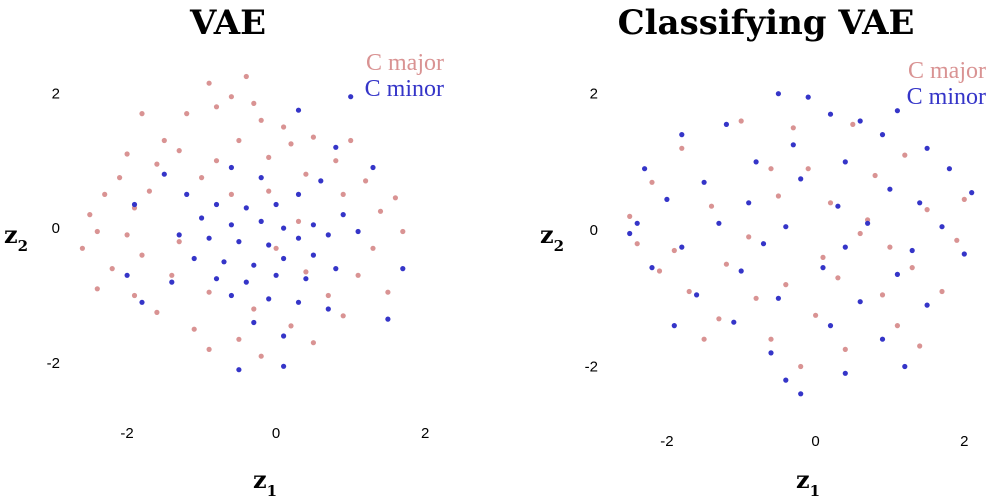 The image size is (1002, 504). Describe the element at coordinates (591, 367) in the screenshot. I see `y-tick-label: -2` at that location.